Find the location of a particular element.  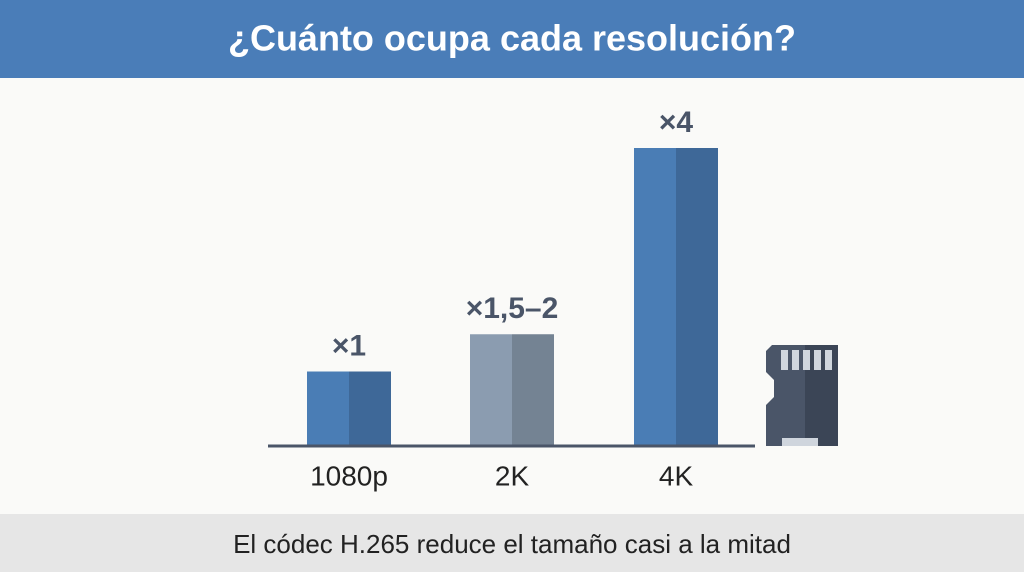

x-tick-label: 1080p is located at coordinates (349, 475).